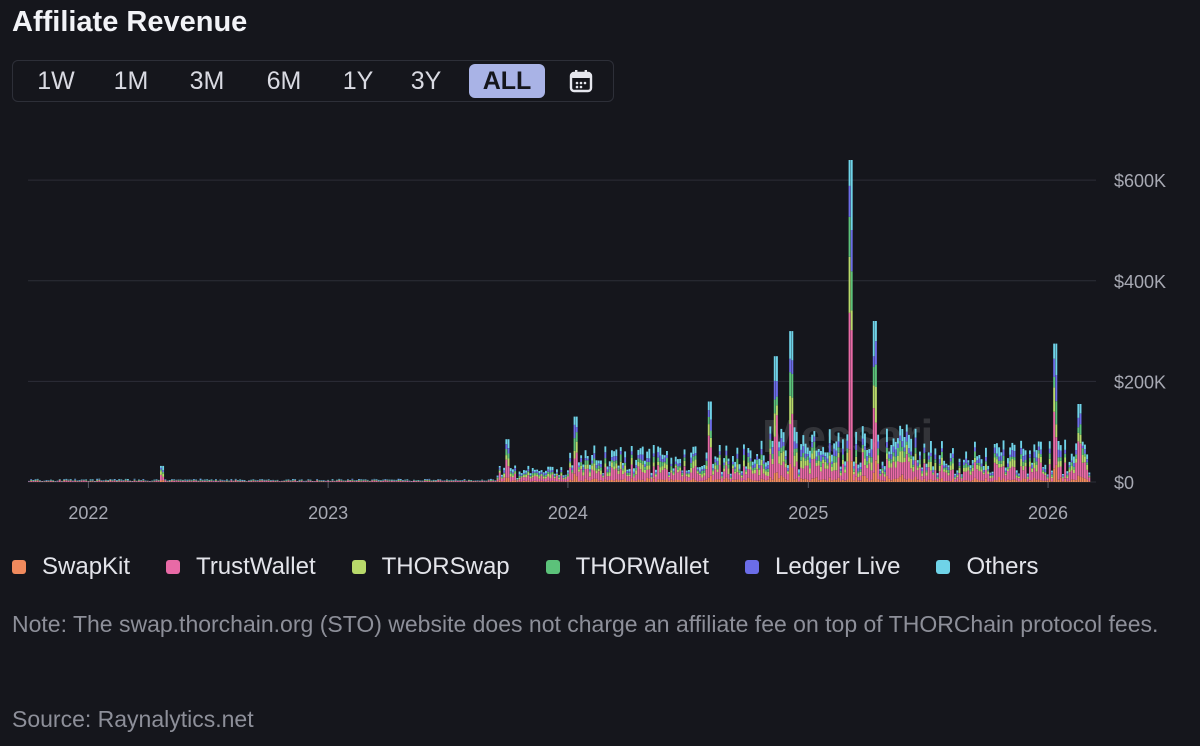 The image size is (1200, 746). Describe the element at coordinates (207, 81) in the screenshot. I see `range-3m-button: 3M` at that location.